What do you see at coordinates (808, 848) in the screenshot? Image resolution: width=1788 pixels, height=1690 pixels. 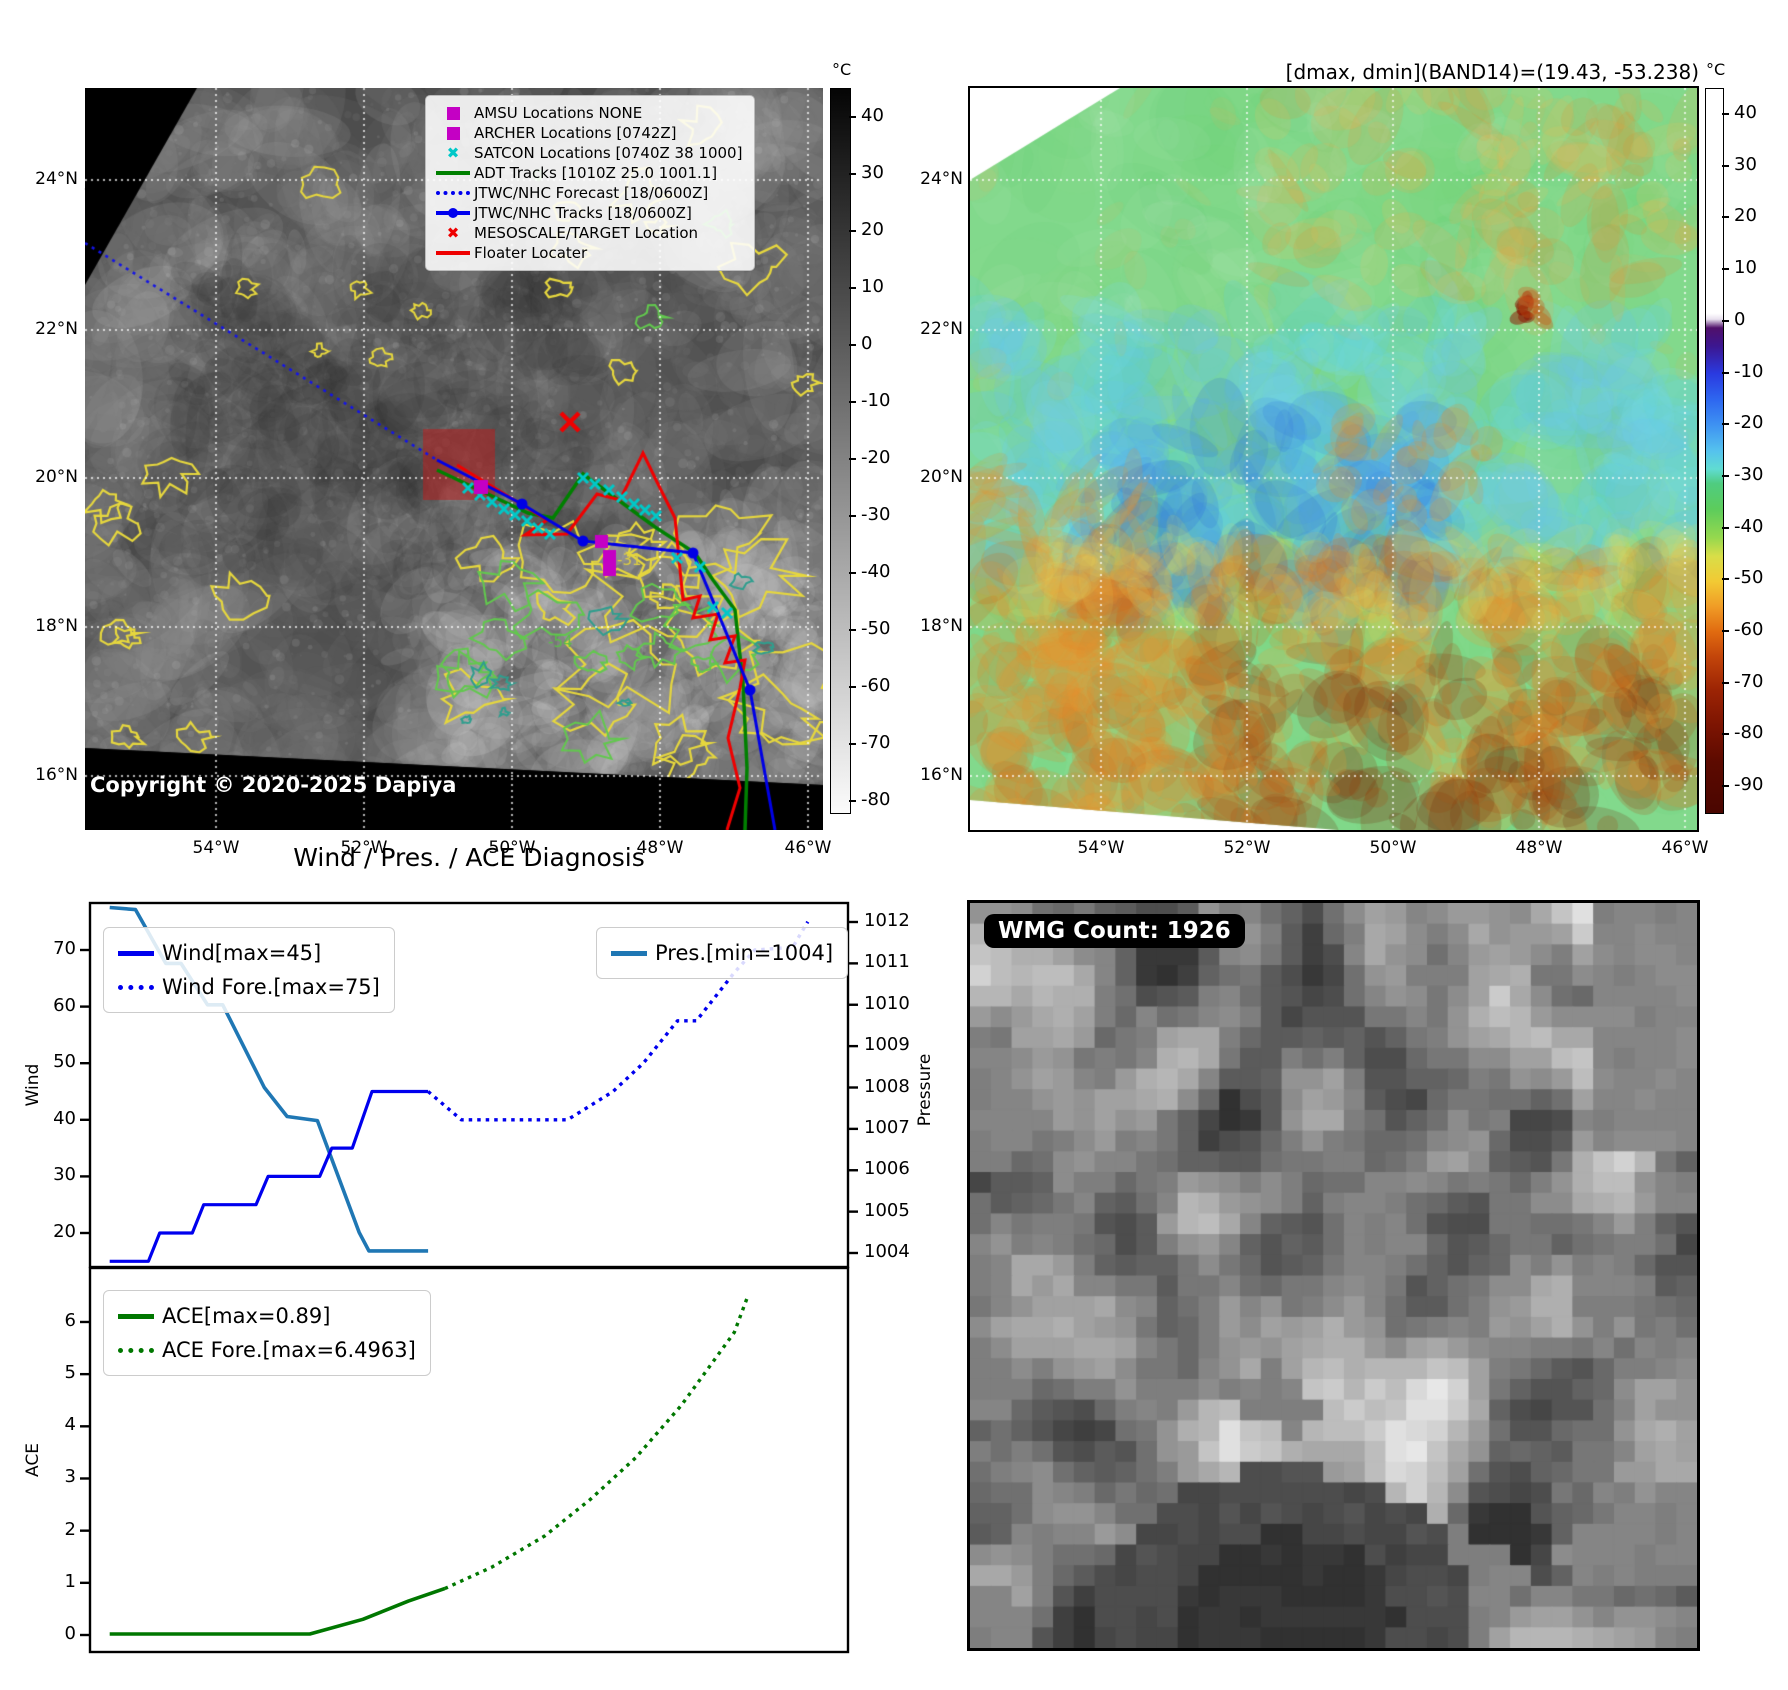 I see `band14-lon-label: 46°W` at bounding box center [808, 848].